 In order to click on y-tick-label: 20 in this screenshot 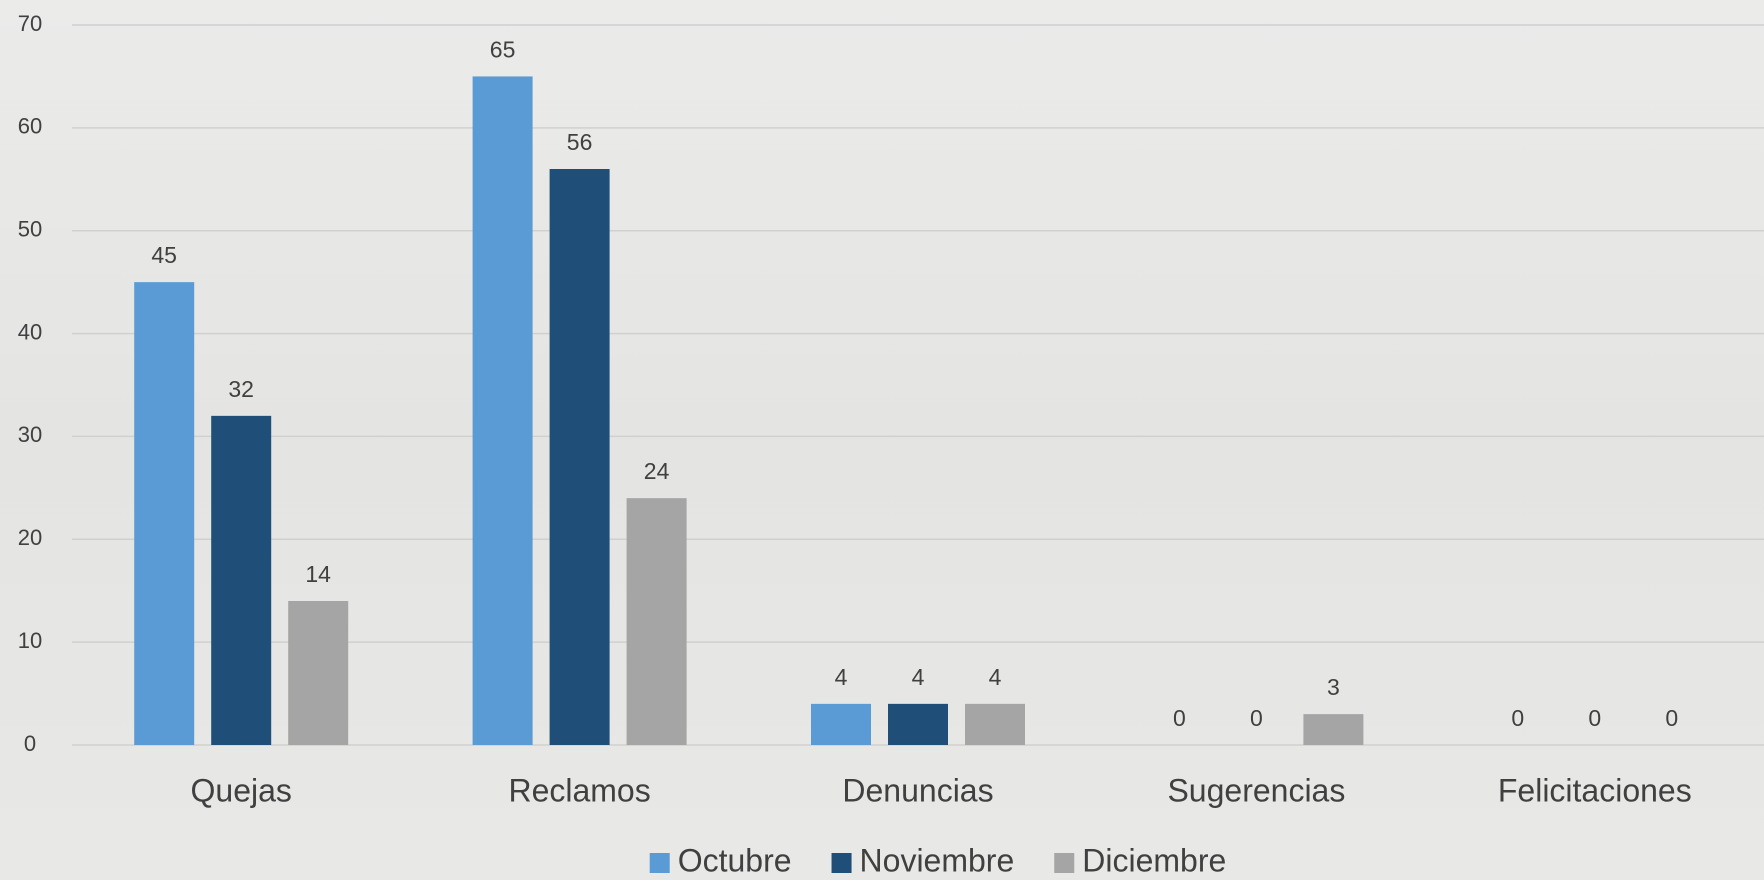, I will do `click(30, 537)`.